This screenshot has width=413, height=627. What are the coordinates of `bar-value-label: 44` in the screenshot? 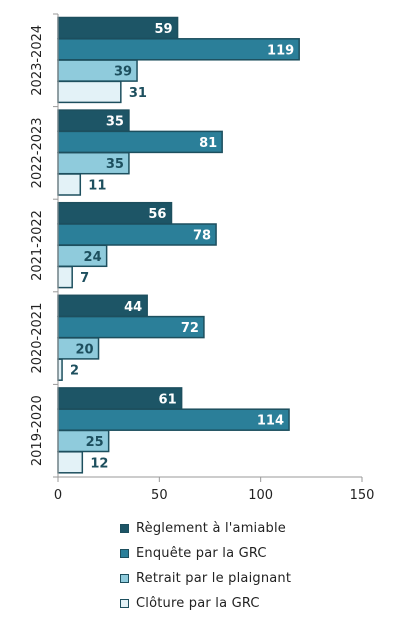 It's located at (133, 307).